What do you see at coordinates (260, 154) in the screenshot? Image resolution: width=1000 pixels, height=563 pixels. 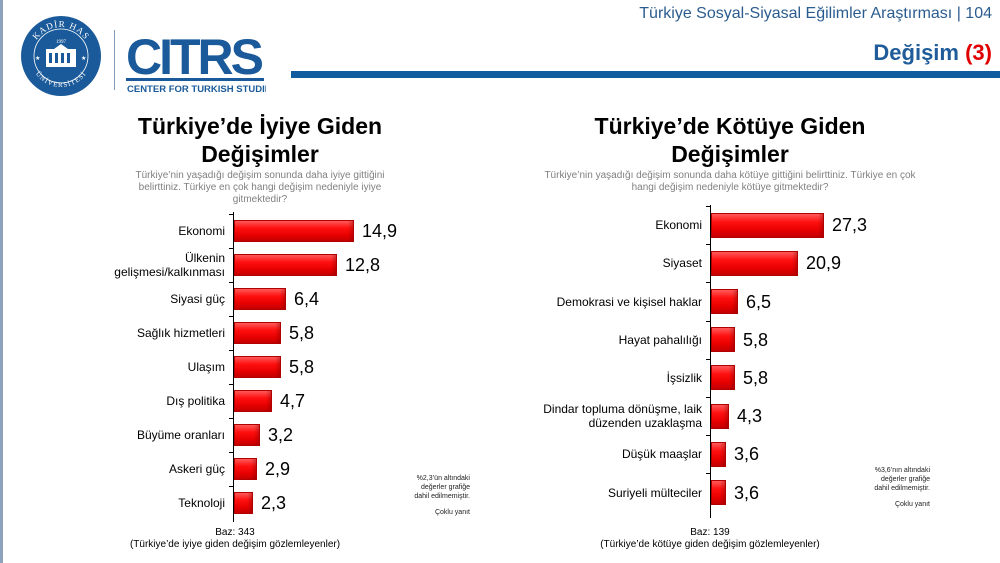 I see `left-chart-title-line2: Değişimler` at bounding box center [260, 154].